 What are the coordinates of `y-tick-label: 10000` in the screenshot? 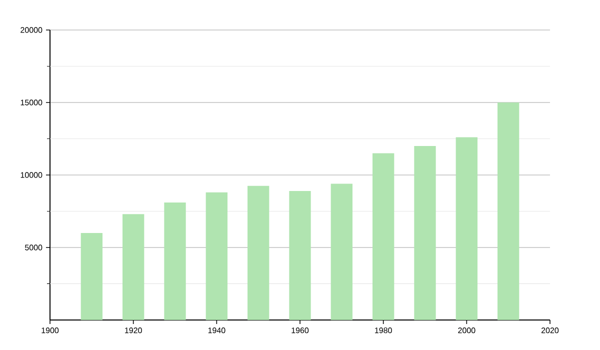 It's located at (31, 175).